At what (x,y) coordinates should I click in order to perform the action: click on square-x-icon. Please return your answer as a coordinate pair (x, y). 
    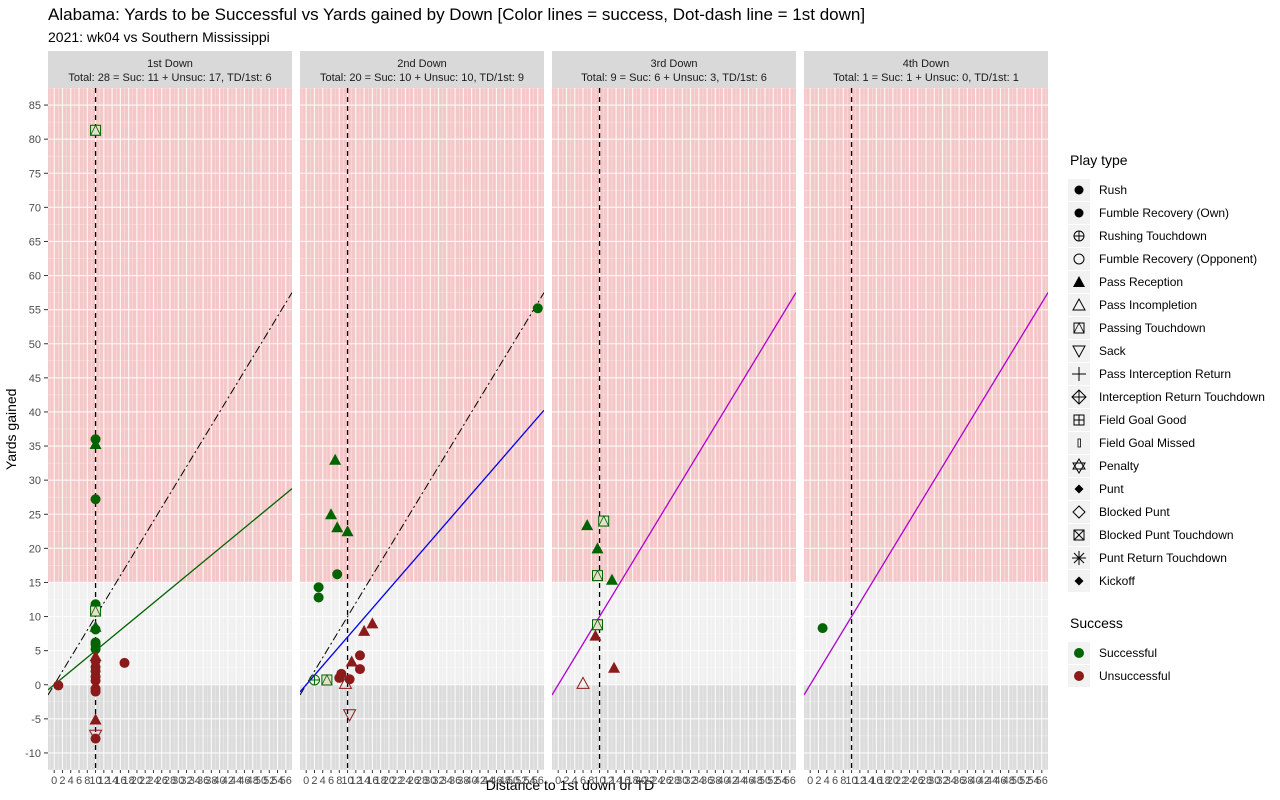
    Looking at the image, I should click on (1079, 534).